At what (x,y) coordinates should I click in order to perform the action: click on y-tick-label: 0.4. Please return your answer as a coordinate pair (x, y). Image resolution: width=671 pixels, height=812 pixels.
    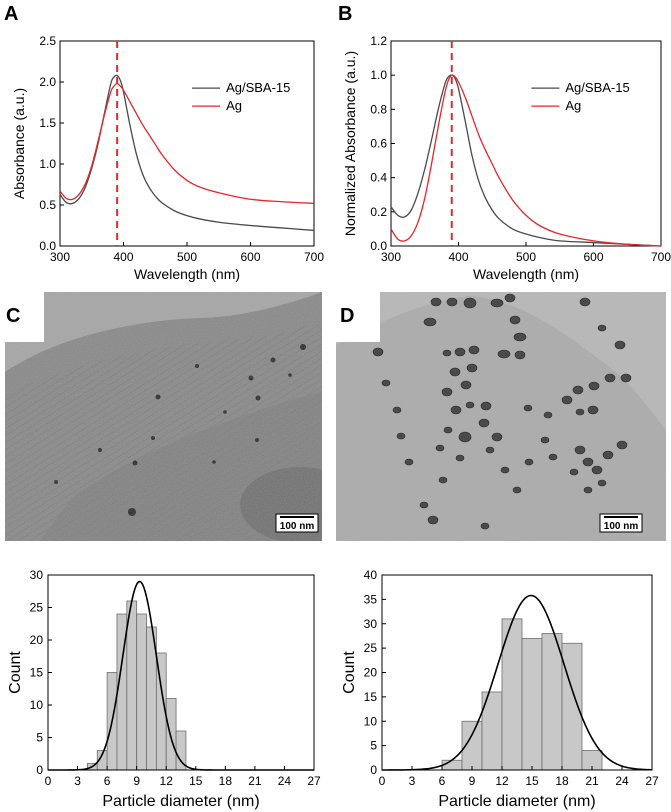
    Looking at the image, I should click on (378, 178).